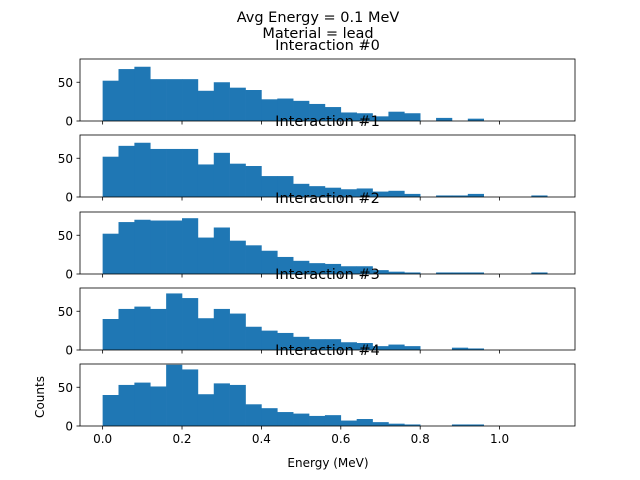  What do you see at coordinates (420, 439) in the screenshot?
I see `x-tick-label: 0.8` at bounding box center [420, 439].